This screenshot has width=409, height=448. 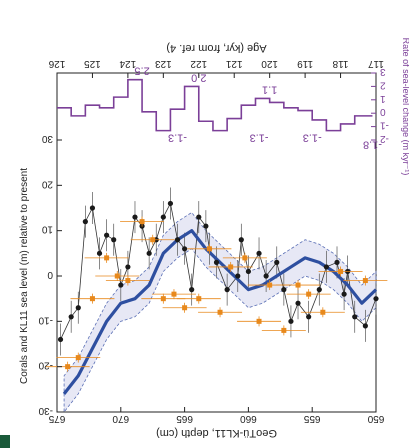 I want to click on depth-tick-label: 655, so click(x=311, y=418).